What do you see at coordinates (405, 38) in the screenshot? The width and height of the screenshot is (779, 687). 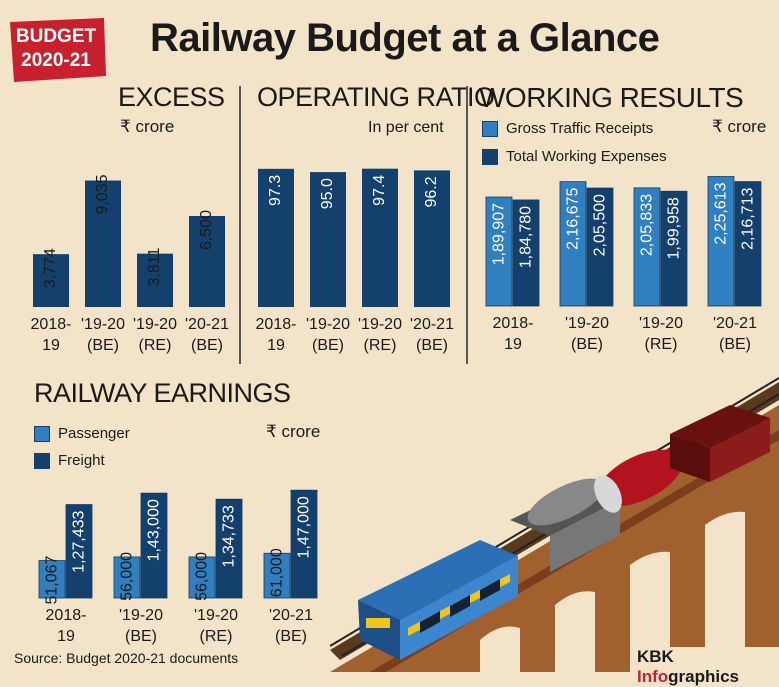 I see `page-title: Railway Budget at a Glance` at bounding box center [405, 38].